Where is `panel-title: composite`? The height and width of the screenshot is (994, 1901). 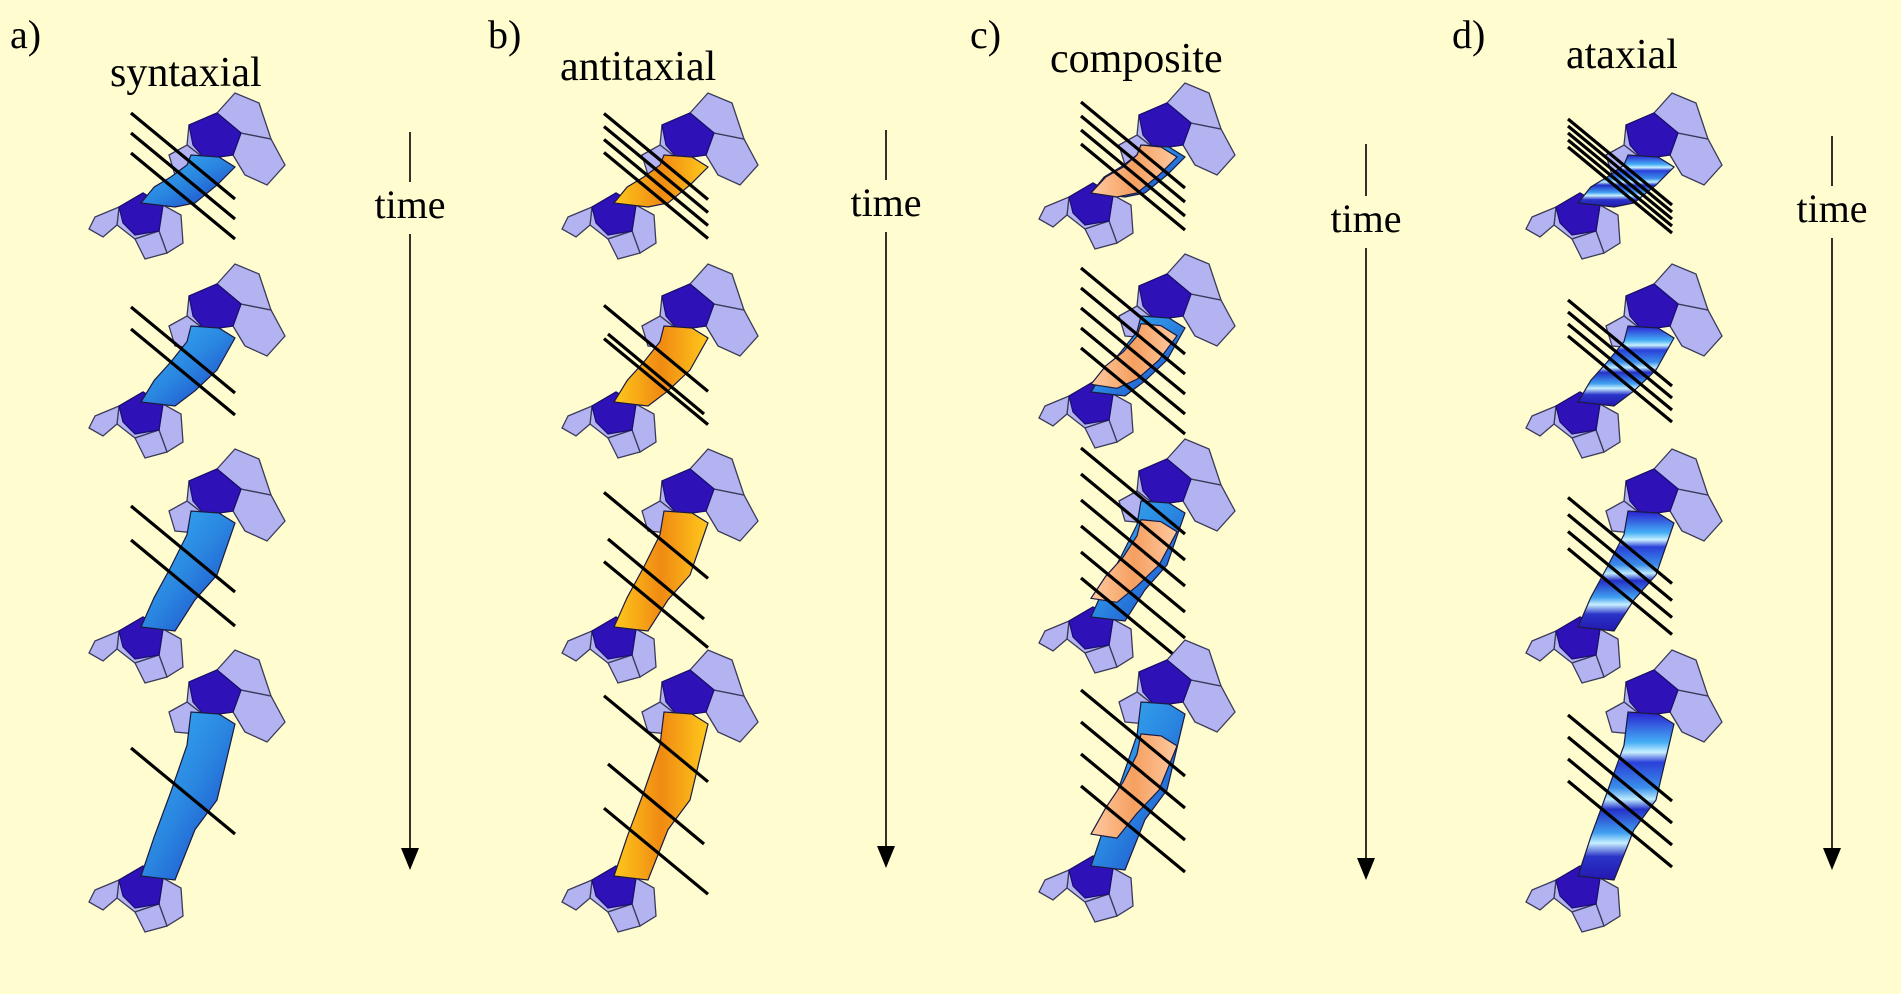 panel-title: composite is located at coordinates (1136, 59).